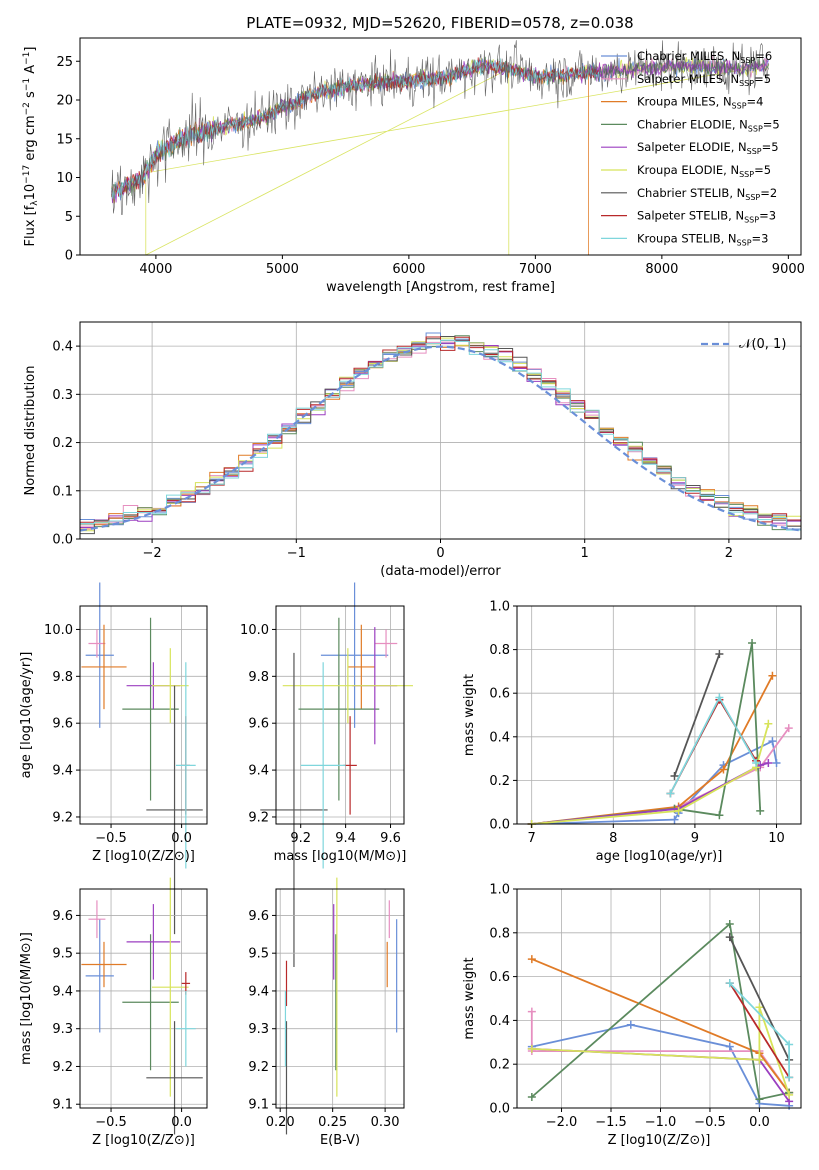 The height and width of the screenshot is (1170, 819). What do you see at coordinates (62, 491) in the screenshot?
I see `y-tick-label: 0.1` at bounding box center [62, 491].